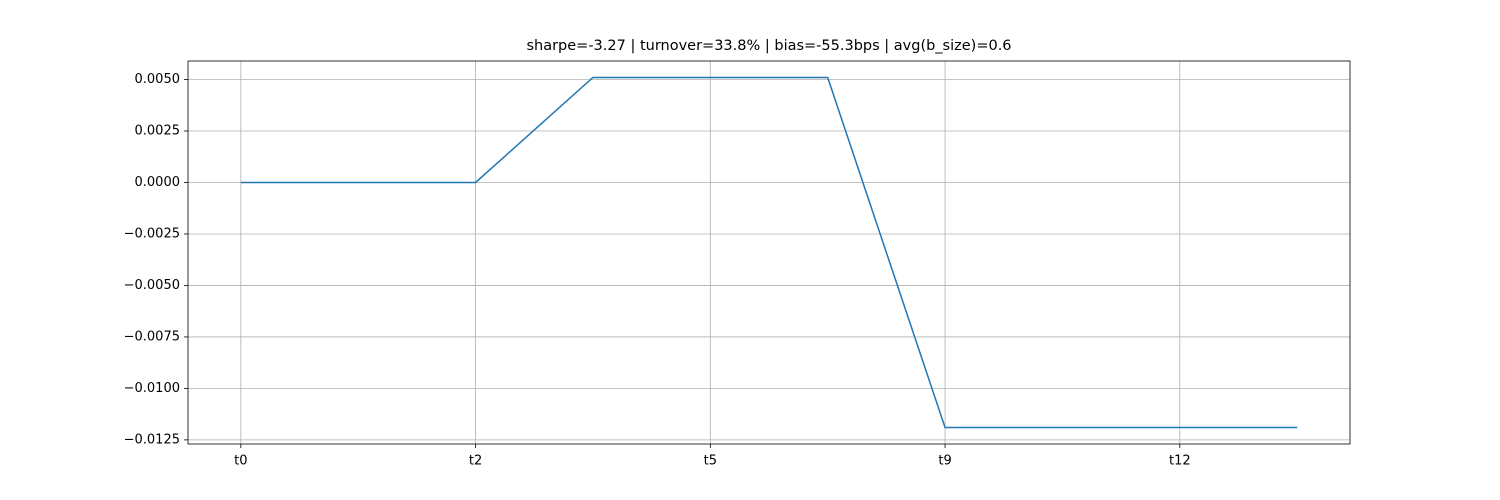 The image size is (1500, 500). I want to click on y-tick-label: −0.0125, so click(152, 439).